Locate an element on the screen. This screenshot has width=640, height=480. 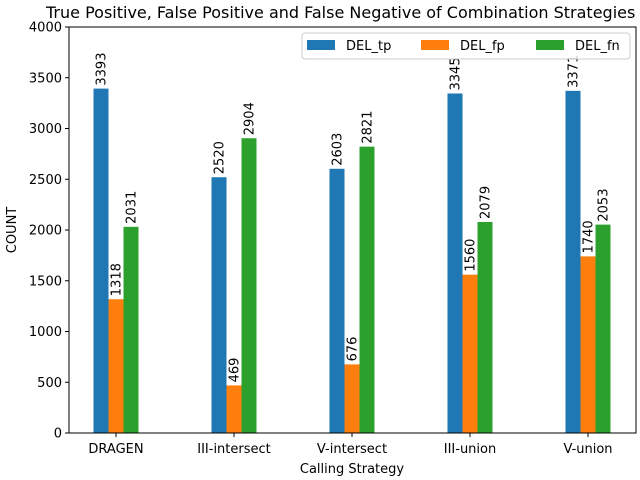
y-axis-title: COUNT is located at coordinates (12, 230).